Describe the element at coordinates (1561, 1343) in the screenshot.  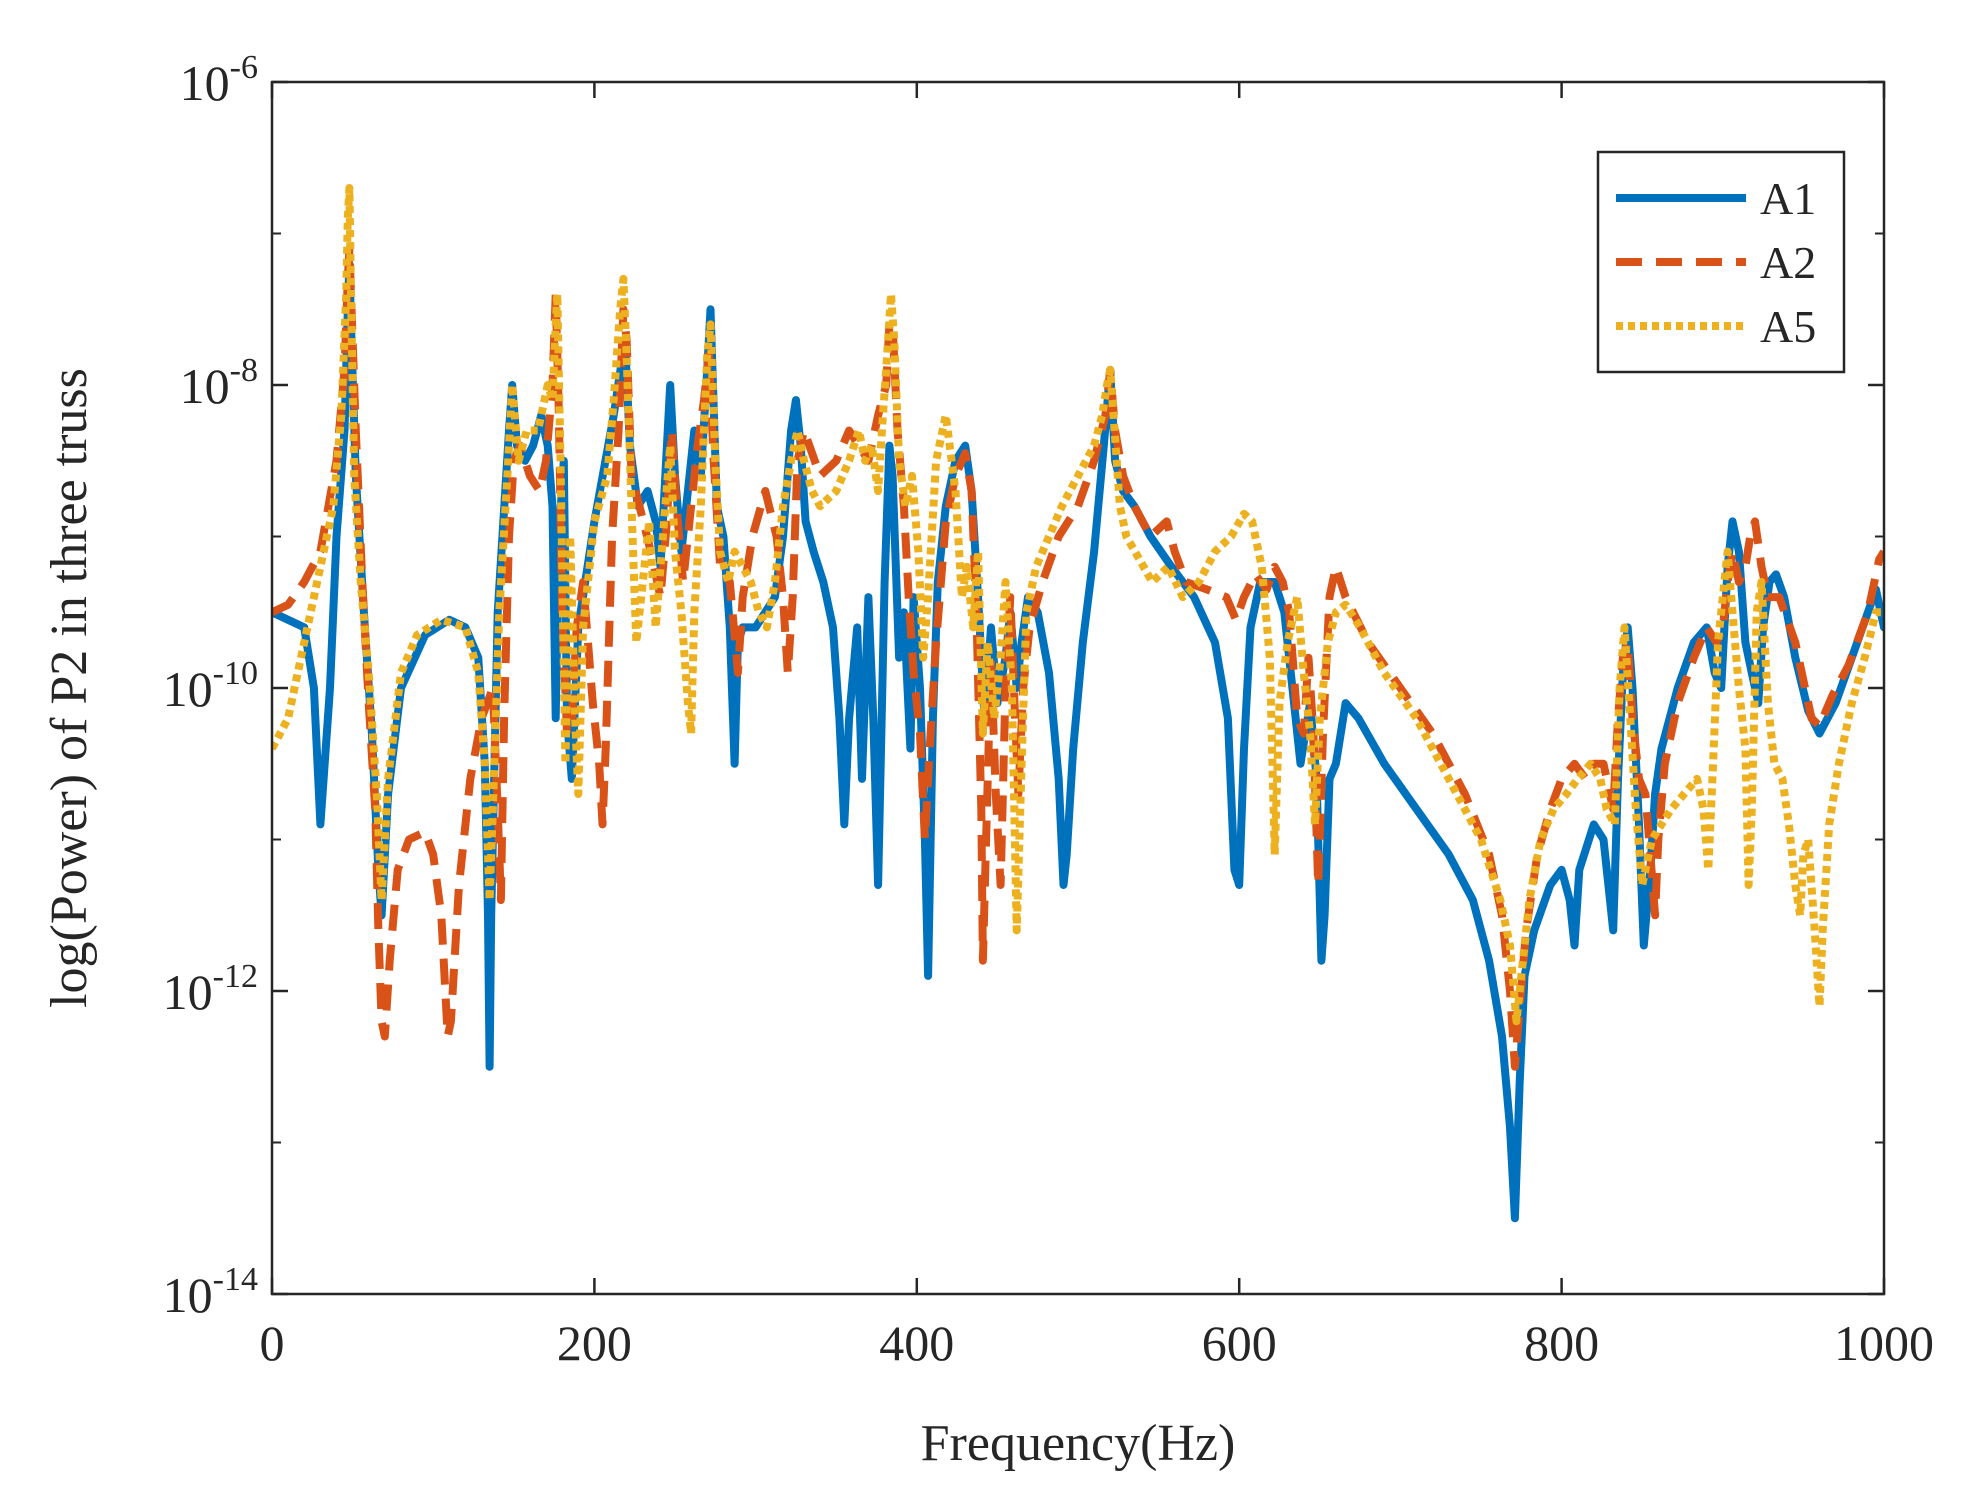
I see `x-tick-label: 800` at that location.